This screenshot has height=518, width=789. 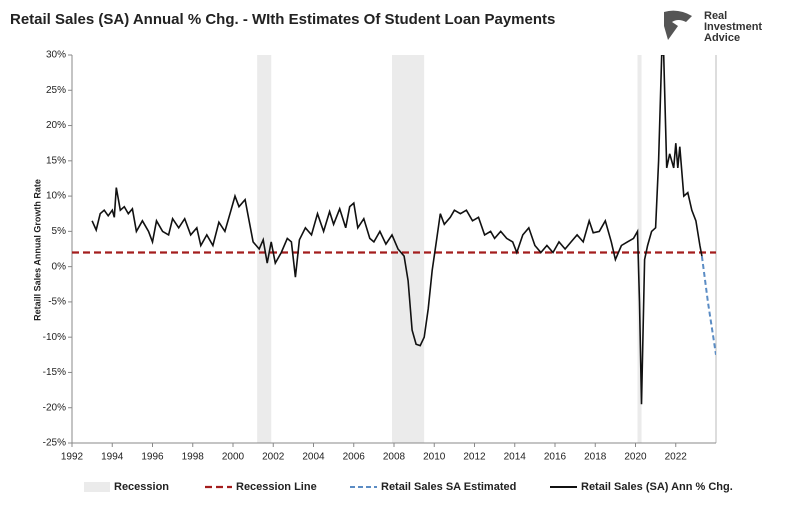 What do you see at coordinates (474, 457) in the screenshot?
I see `x-tick-label: 2012` at bounding box center [474, 457].